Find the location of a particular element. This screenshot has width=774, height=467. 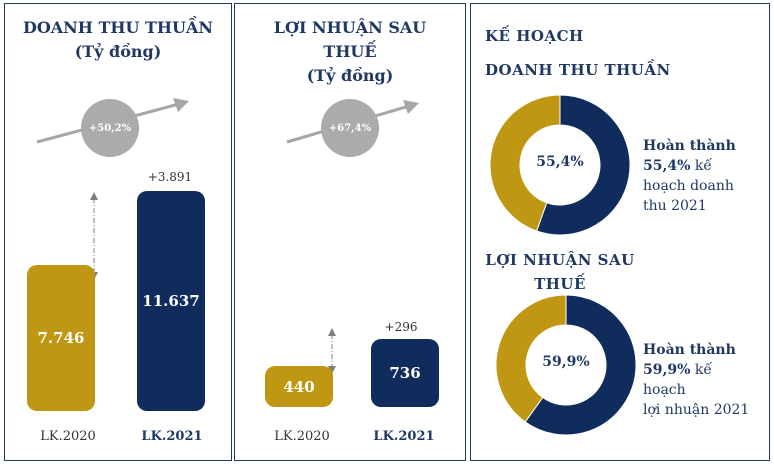

profit-plan-donut-label: 59,9% is located at coordinates (566, 362).